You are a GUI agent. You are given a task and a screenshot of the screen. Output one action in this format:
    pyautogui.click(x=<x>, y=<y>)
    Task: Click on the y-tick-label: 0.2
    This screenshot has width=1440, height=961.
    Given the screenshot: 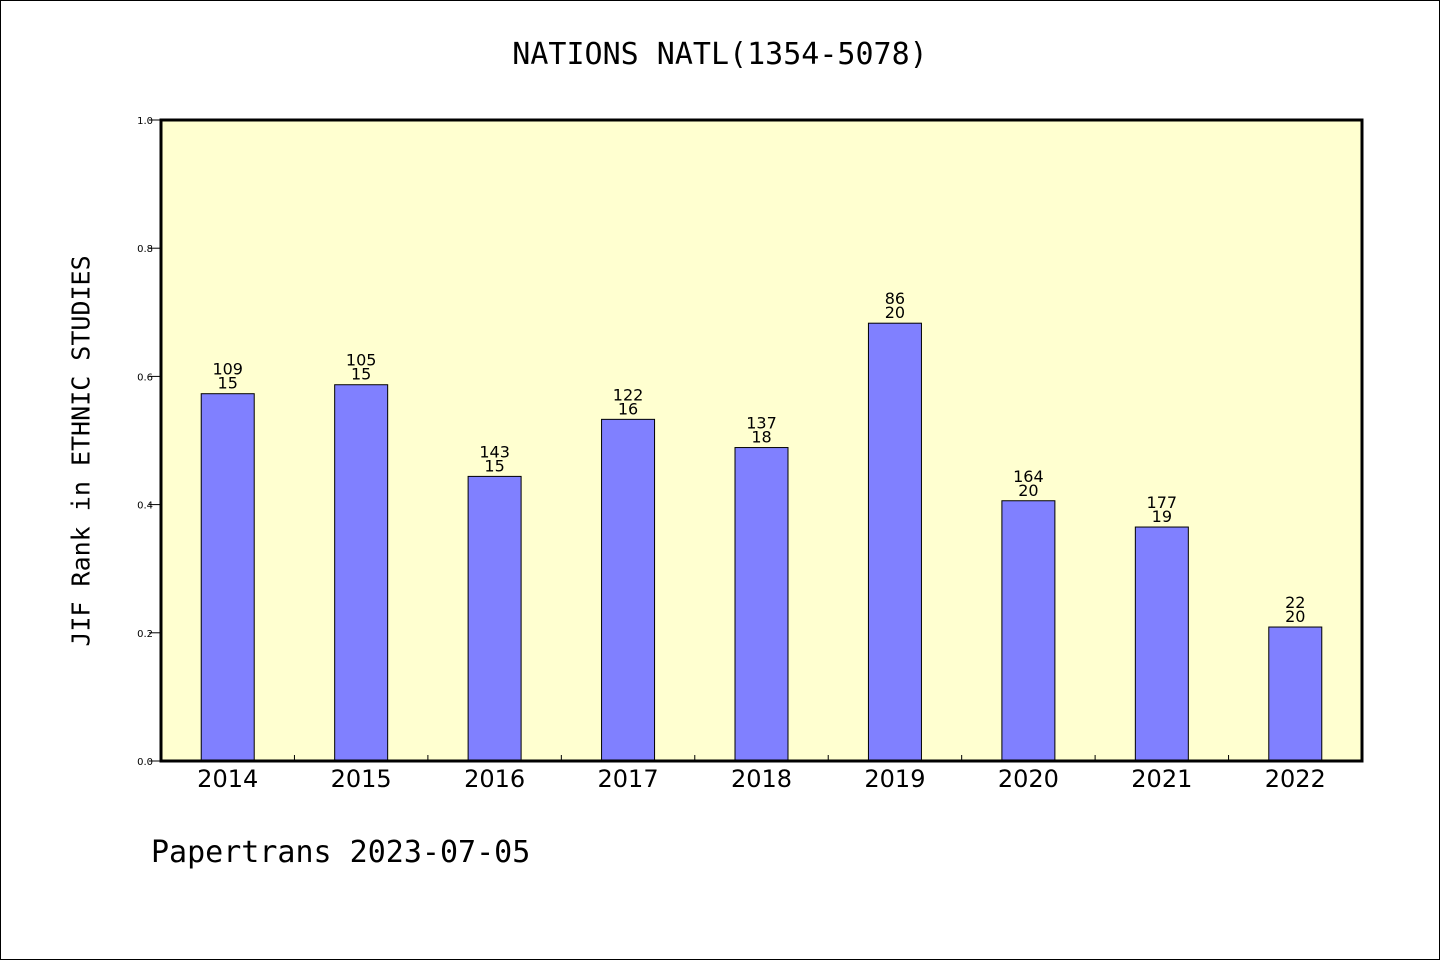 What is the action you would take?
    pyautogui.click(x=145, y=634)
    